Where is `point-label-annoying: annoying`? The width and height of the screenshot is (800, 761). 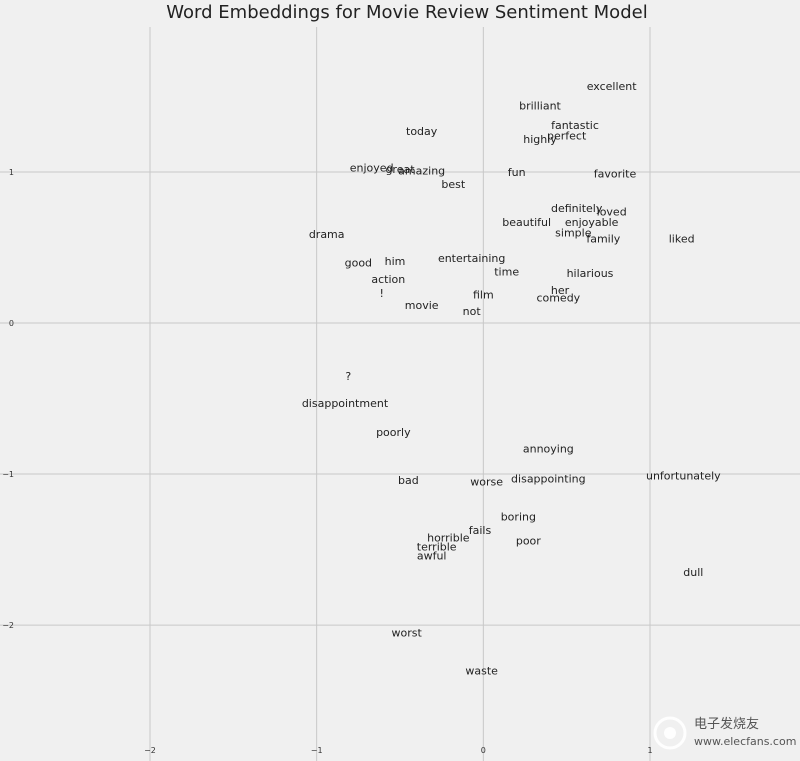
point-label-annoying: annoying is located at coordinates (548, 448).